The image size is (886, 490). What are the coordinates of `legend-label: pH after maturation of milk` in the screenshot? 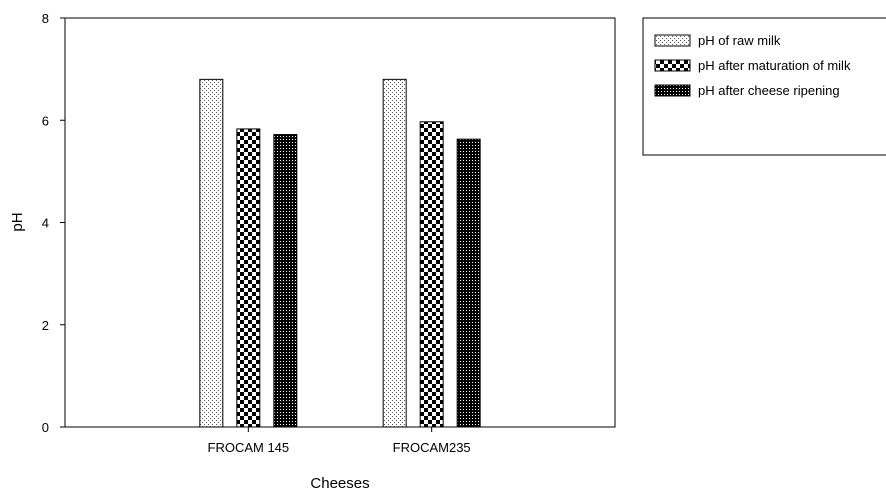 It's located at (774, 65).